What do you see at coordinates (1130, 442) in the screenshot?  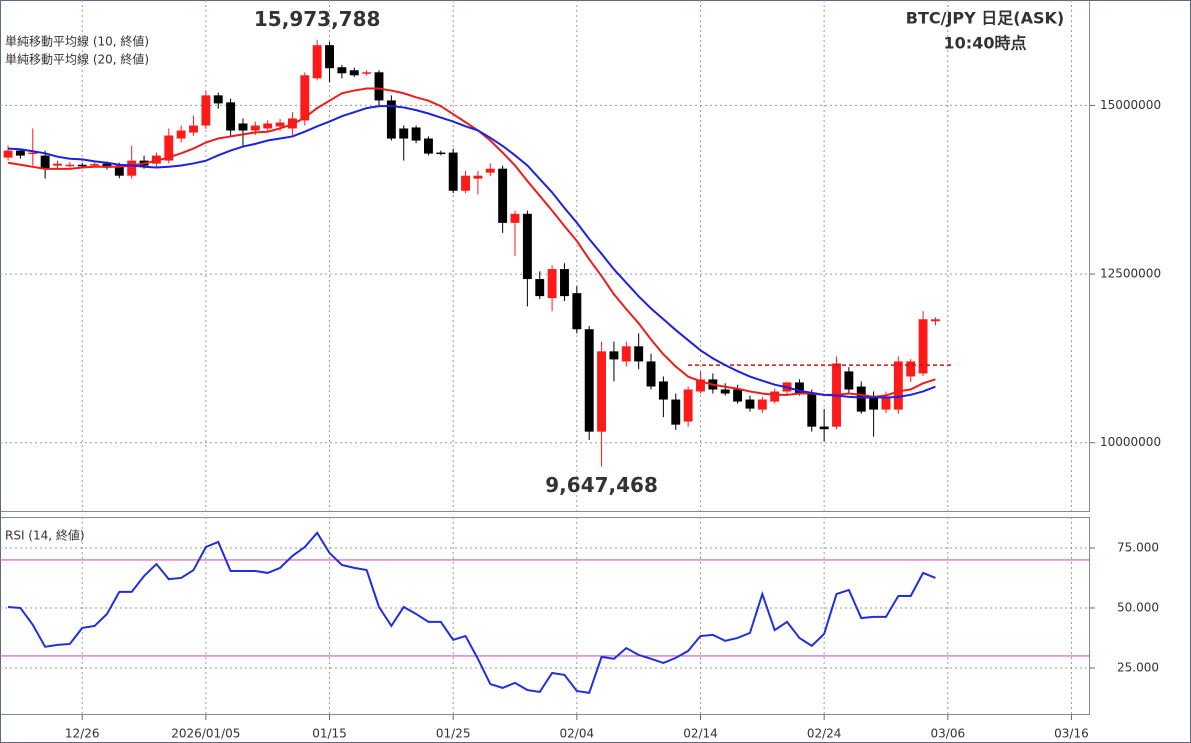 I see `y-tick-label: 10000000` at bounding box center [1130, 442].